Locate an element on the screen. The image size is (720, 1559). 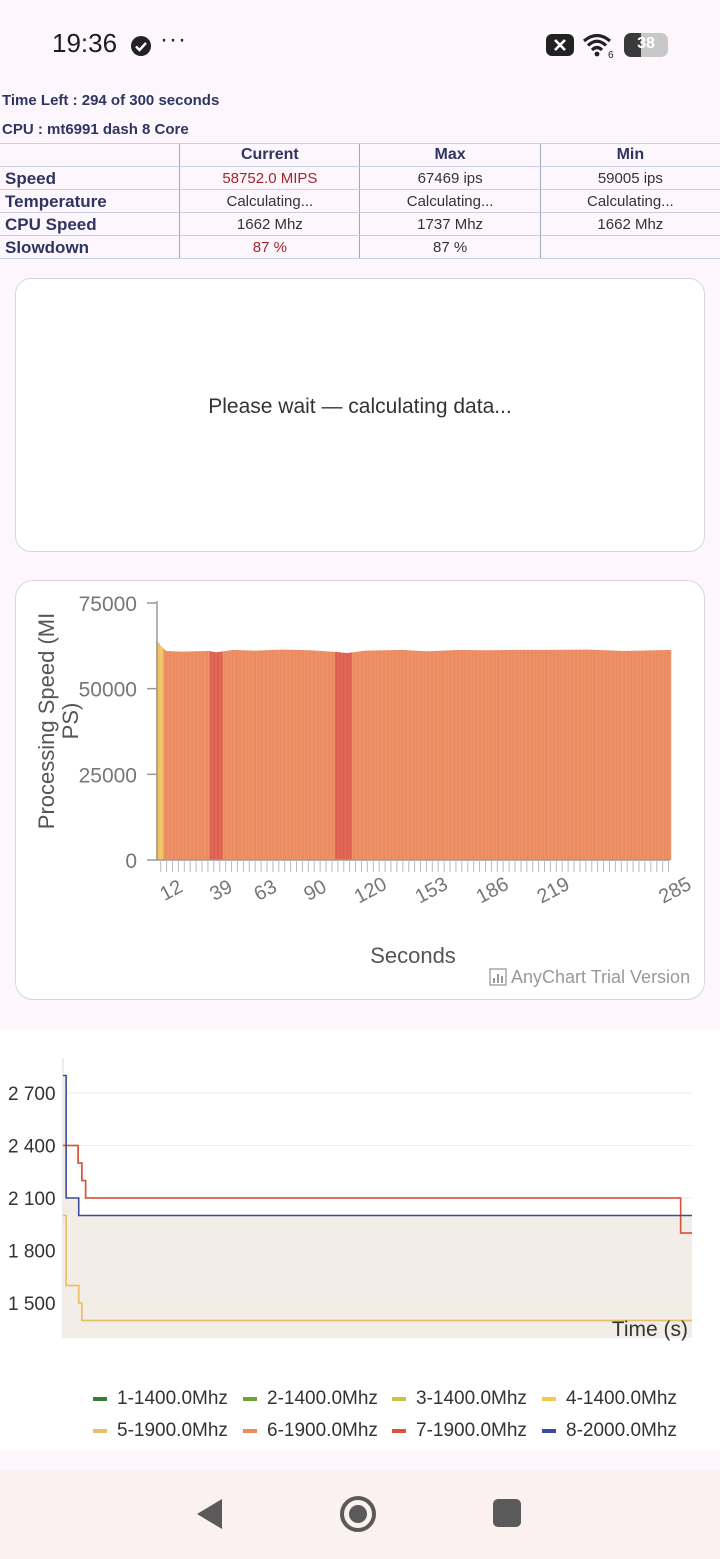
x-tick-label: 186 is located at coordinates (493, 890).